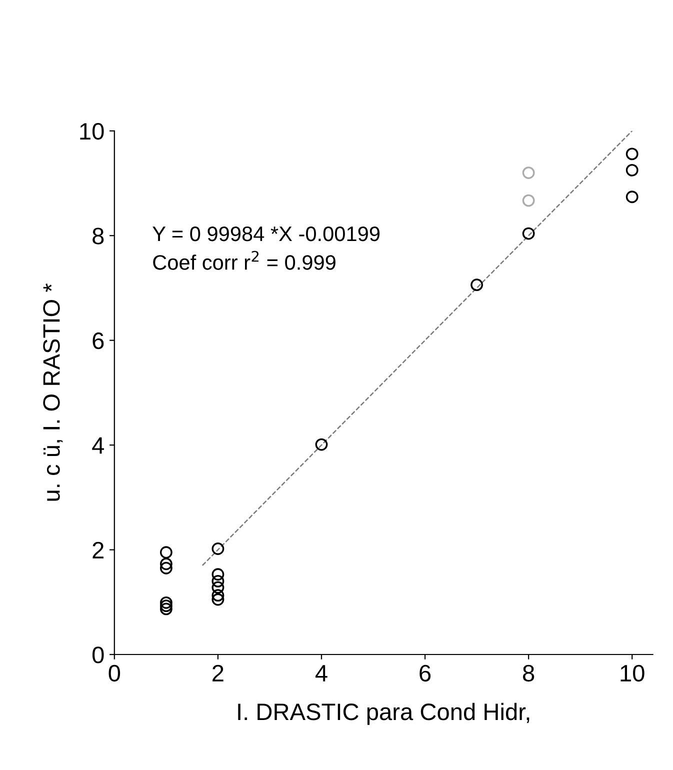 The width and height of the screenshot is (673, 770). What do you see at coordinates (384, 713) in the screenshot?
I see `x-axis-title: I. DRASTIC para Cond Hidr,` at bounding box center [384, 713].